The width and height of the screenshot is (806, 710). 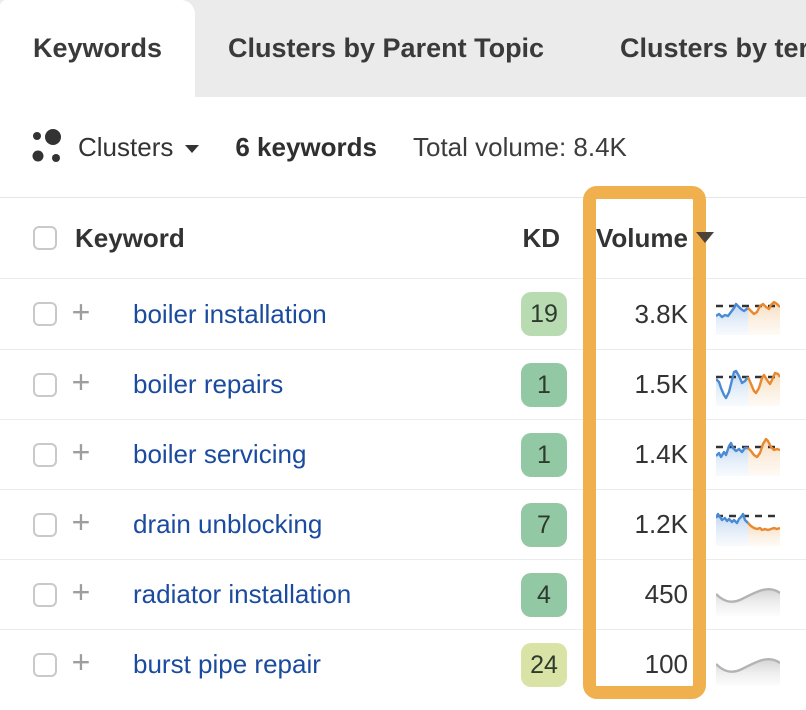 What do you see at coordinates (46, 145) in the screenshot?
I see `clusters-icon` at bounding box center [46, 145].